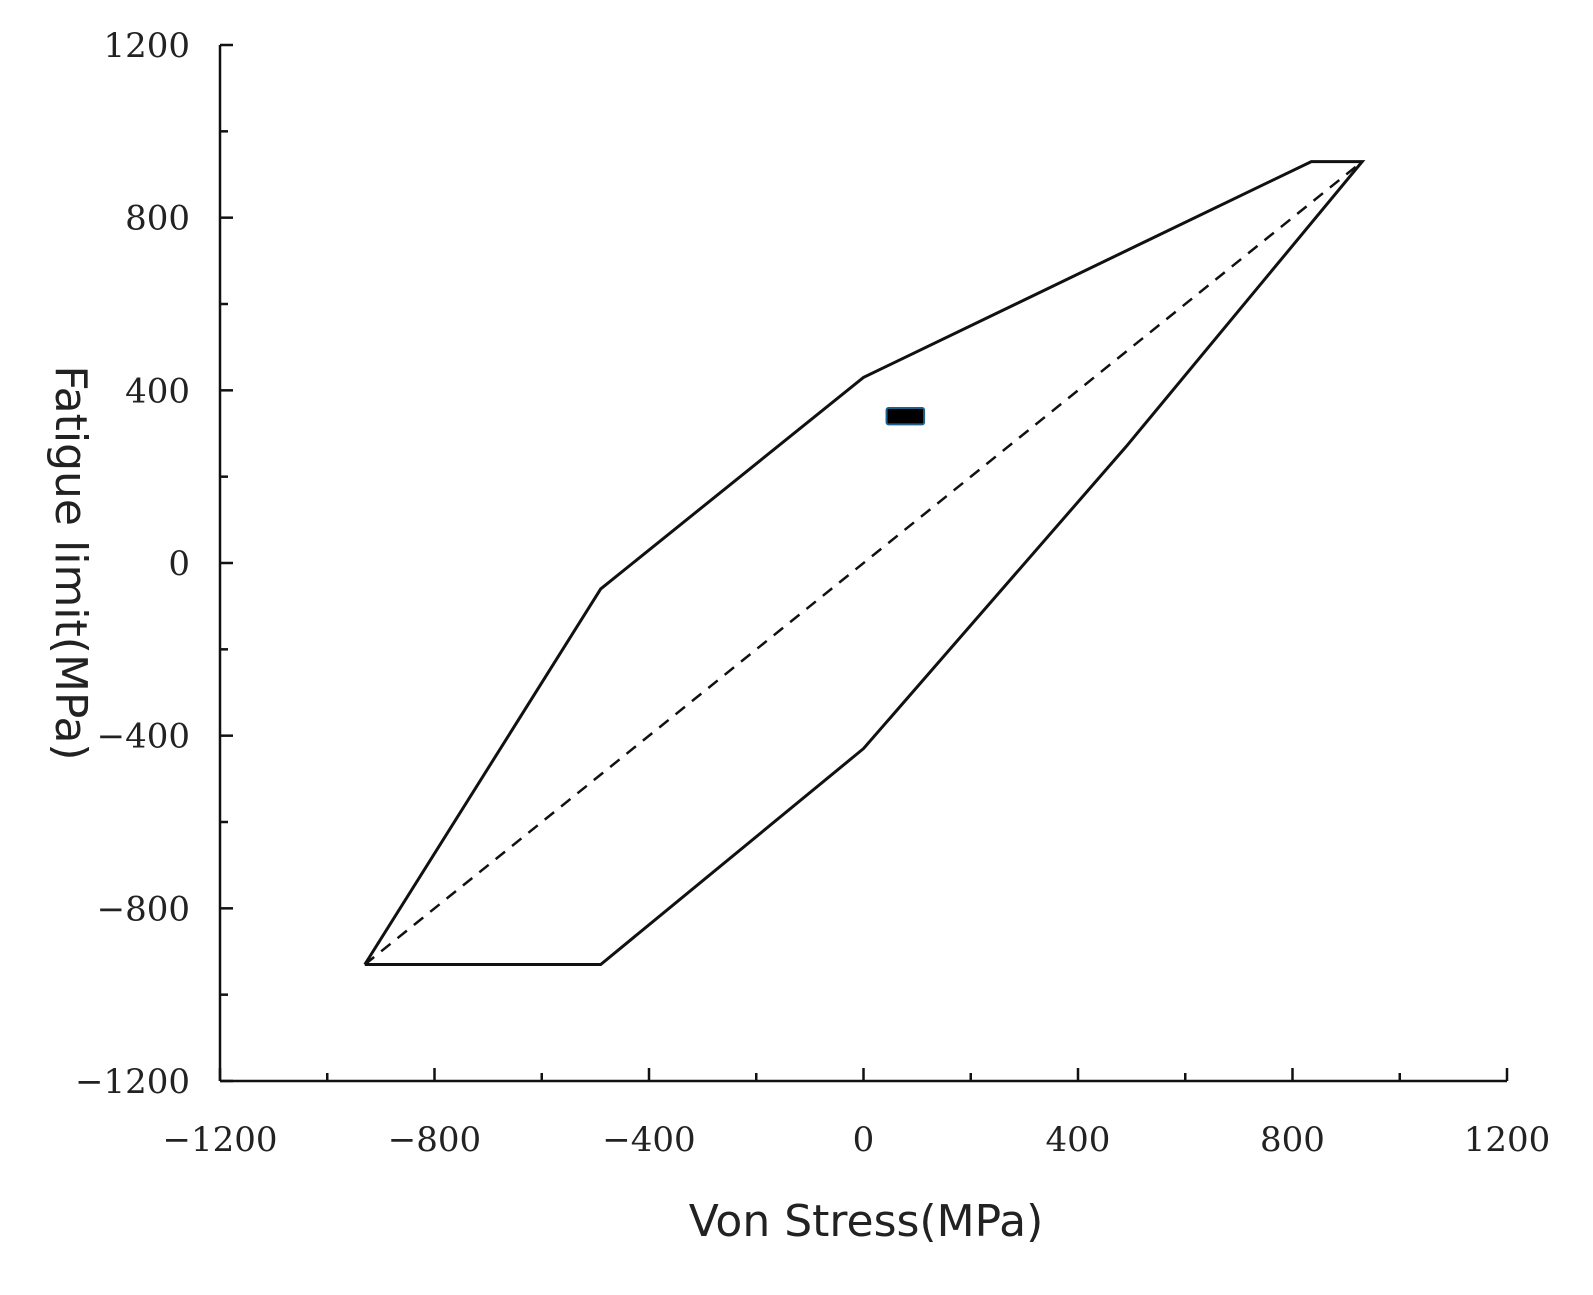 The height and width of the screenshot is (1295, 1593). What do you see at coordinates (143, 909) in the screenshot?
I see `y-tick-label: −800` at bounding box center [143, 909].